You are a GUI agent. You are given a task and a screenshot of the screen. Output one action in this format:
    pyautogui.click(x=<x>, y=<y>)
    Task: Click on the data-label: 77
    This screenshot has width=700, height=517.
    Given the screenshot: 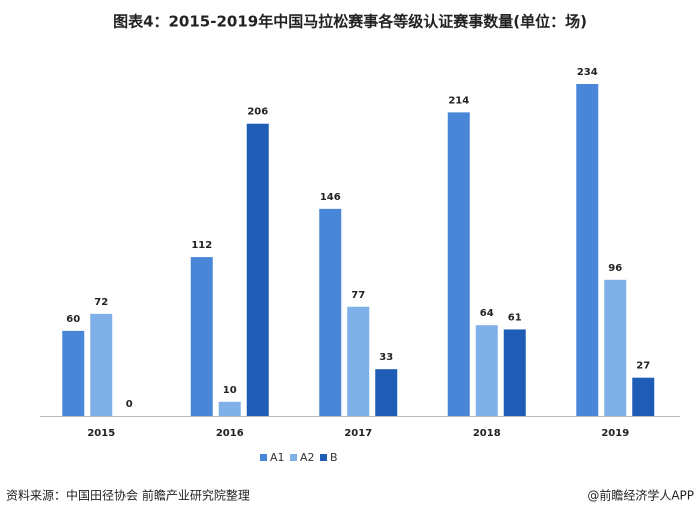 What is the action you would take?
    pyautogui.click(x=358, y=295)
    